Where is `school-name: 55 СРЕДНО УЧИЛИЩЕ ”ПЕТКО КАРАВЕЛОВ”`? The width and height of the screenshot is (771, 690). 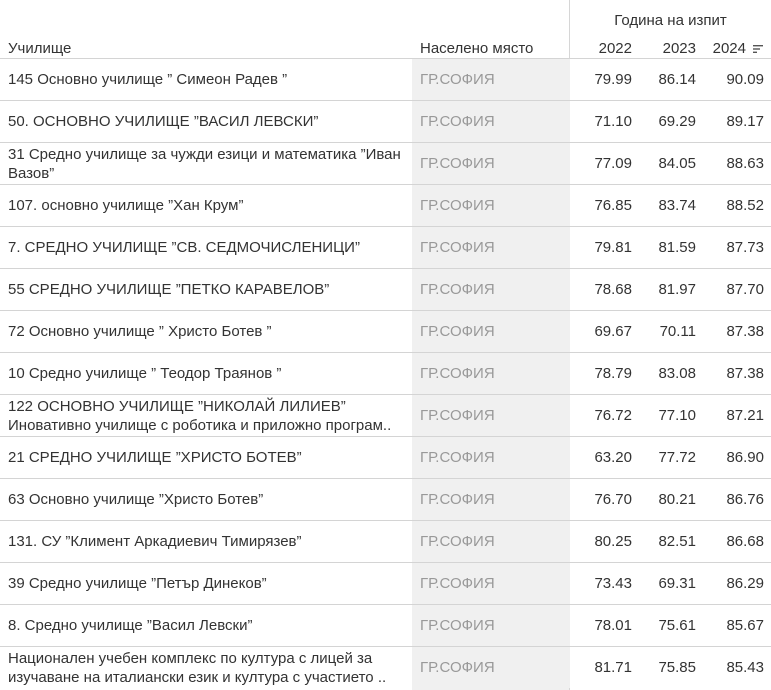 school-name: 55 СРЕДНО УЧИЛИЩЕ ”ПЕТКО КАРАВЕЛОВ” is located at coordinates (169, 289).